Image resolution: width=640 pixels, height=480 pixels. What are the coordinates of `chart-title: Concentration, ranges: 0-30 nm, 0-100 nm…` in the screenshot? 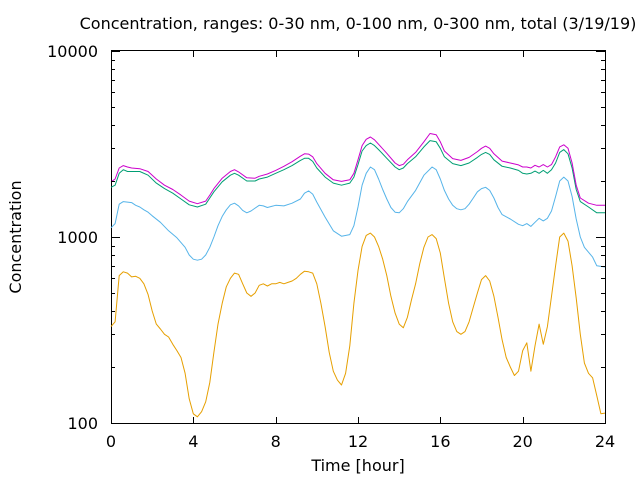 It's located at (358, 23).